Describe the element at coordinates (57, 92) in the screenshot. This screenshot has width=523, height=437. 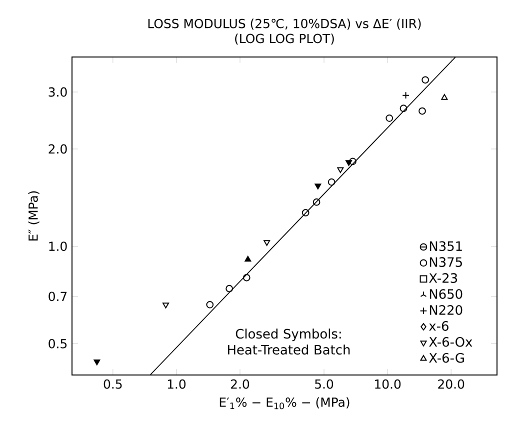
I see `y-tick-label: 3.0` at that location.